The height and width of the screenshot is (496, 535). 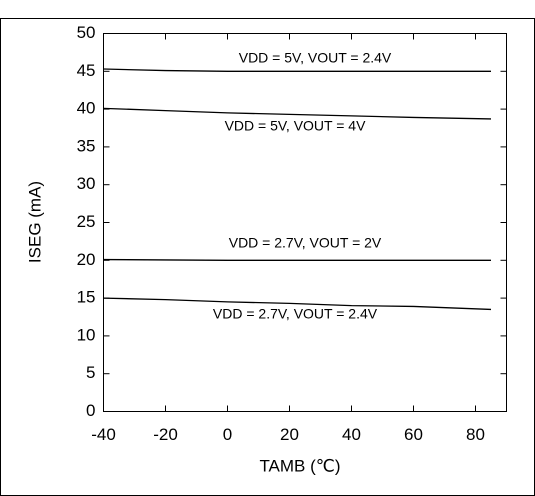 I want to click on series-label: VDD = 2.7V, VOUT = 2V, so click(x=305, y=243).